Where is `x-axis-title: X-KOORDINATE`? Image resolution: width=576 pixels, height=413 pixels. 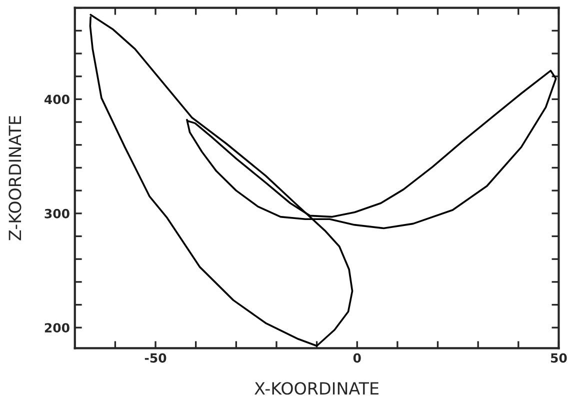
x-axis-title: X-KOORDINATE is located at coordinates (316, 388).